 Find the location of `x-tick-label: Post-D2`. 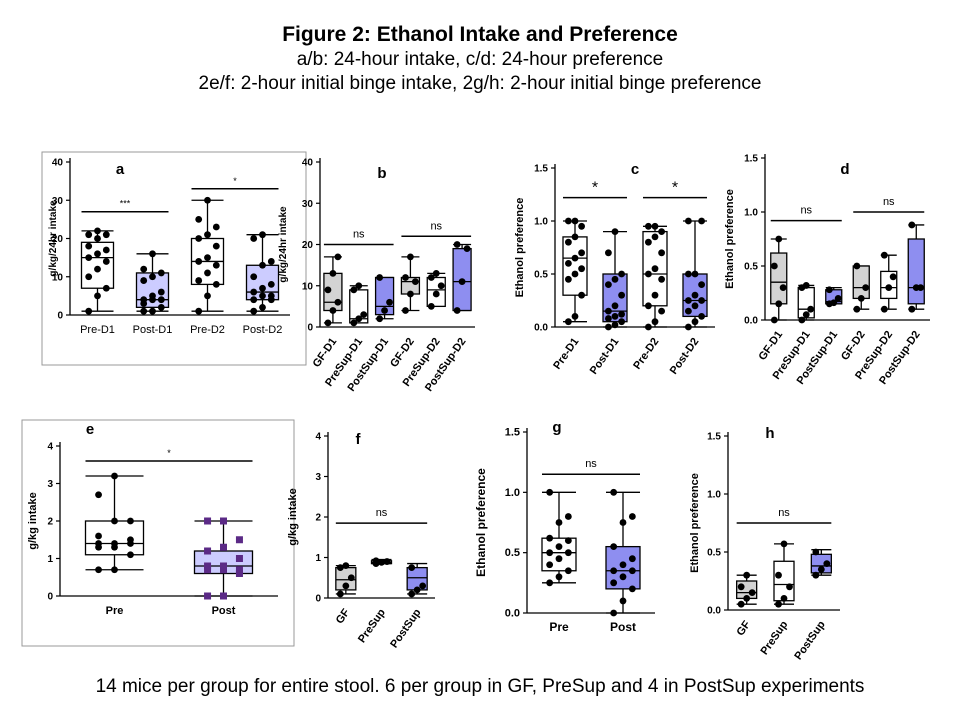

x-tick-label: Post-D2 is located at coordinates (685, 356).